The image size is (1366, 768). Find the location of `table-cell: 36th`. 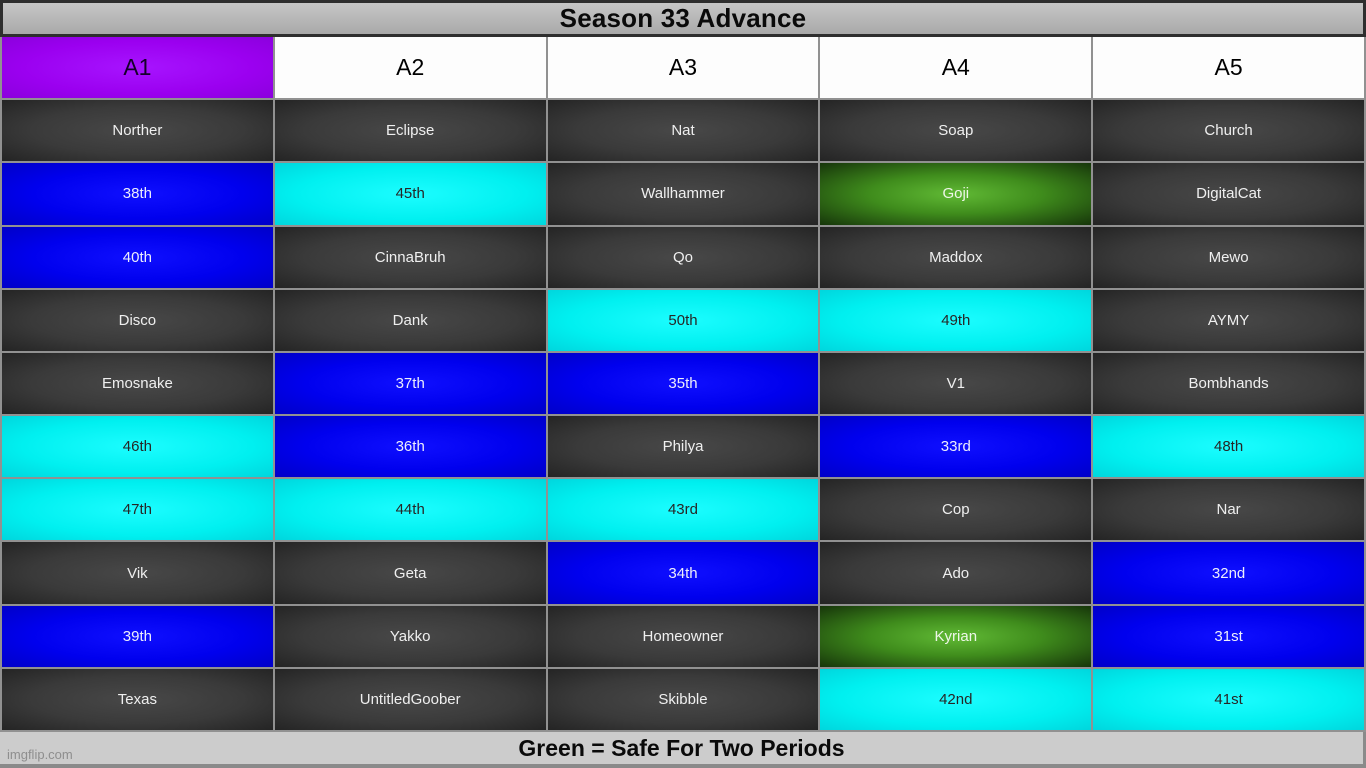

table-cell: 36th is located at coordinates (410, 447).